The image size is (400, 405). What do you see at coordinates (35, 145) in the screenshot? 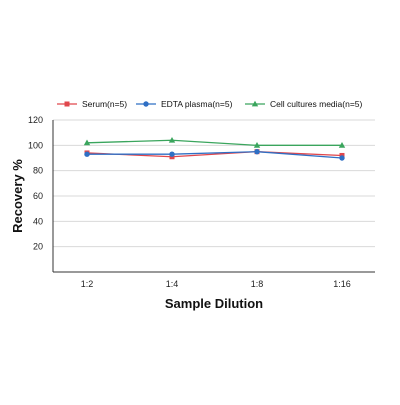
I see `y-tick-label: 100` at bounding box center [35, 145].